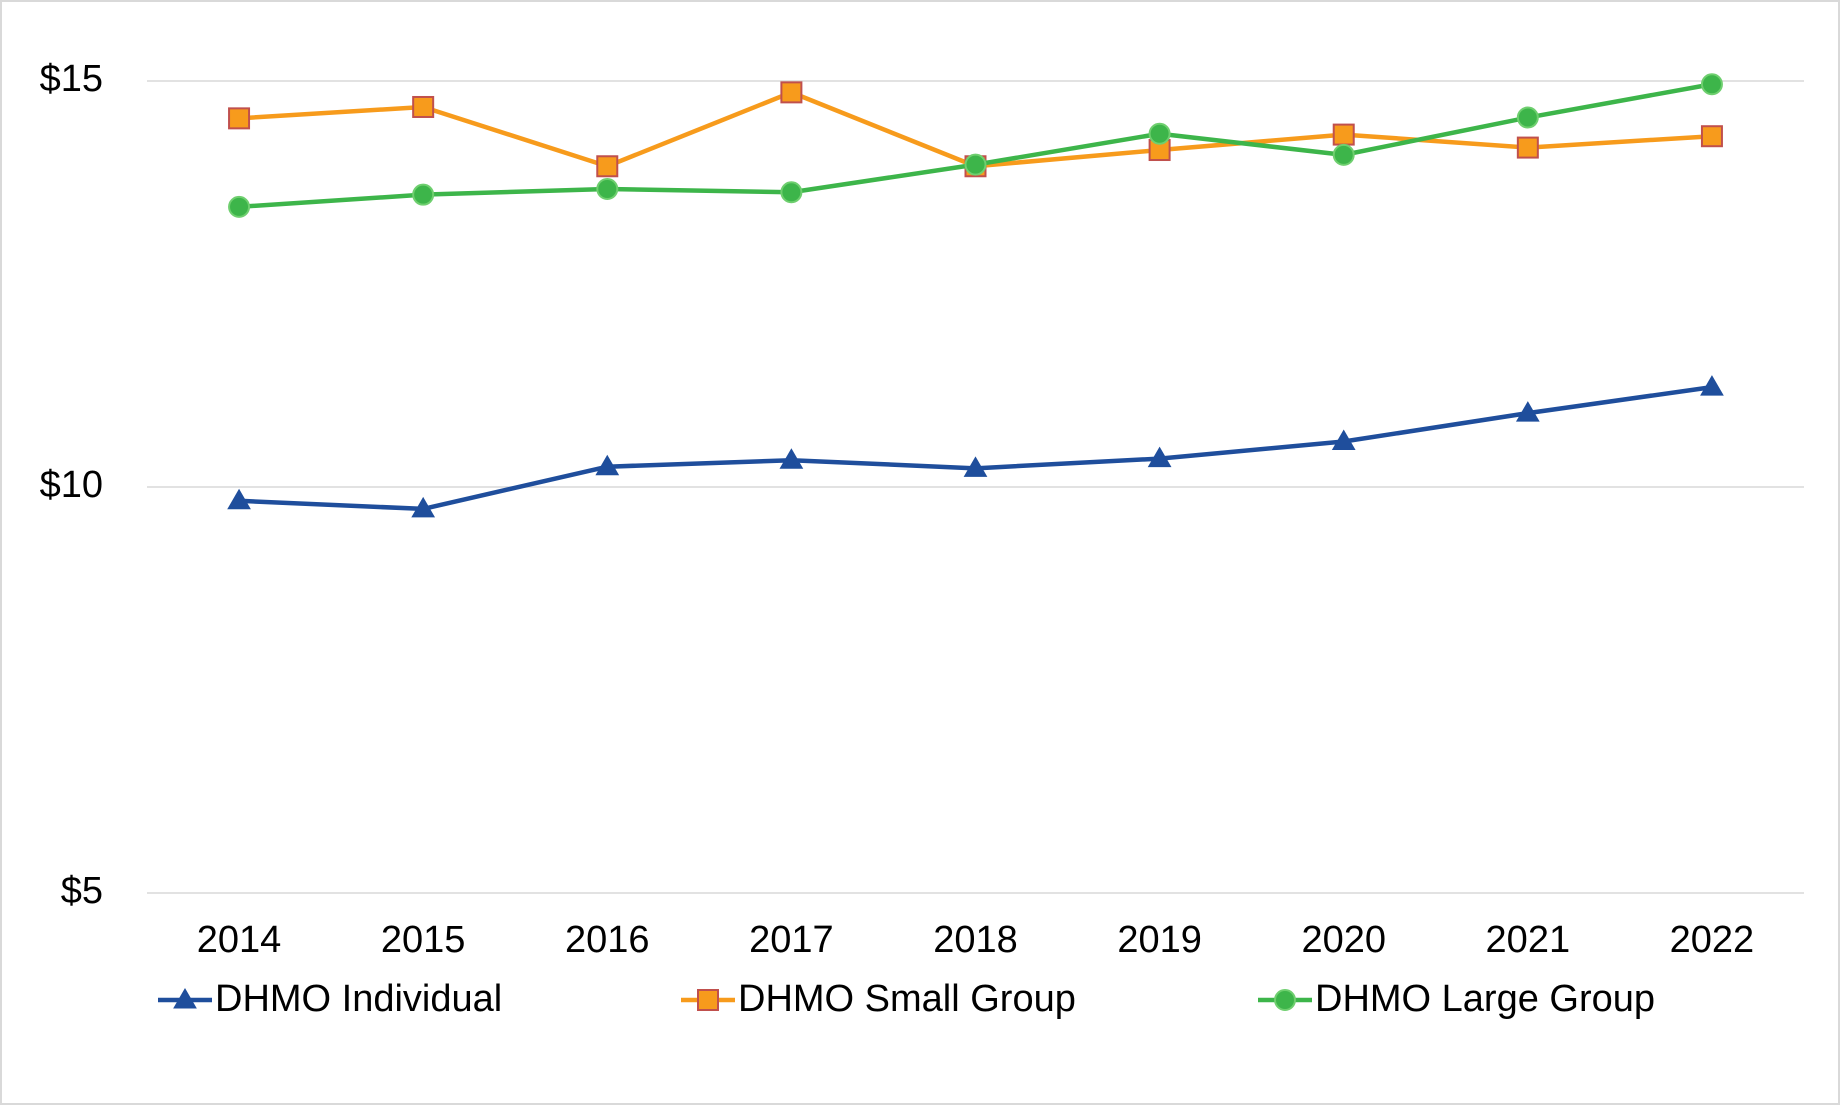 This screenshot has height=1105, width=1840. Describe the element at coordinates (82, 891) in the screenshot. I see `y-tick-label: $5` at that location.